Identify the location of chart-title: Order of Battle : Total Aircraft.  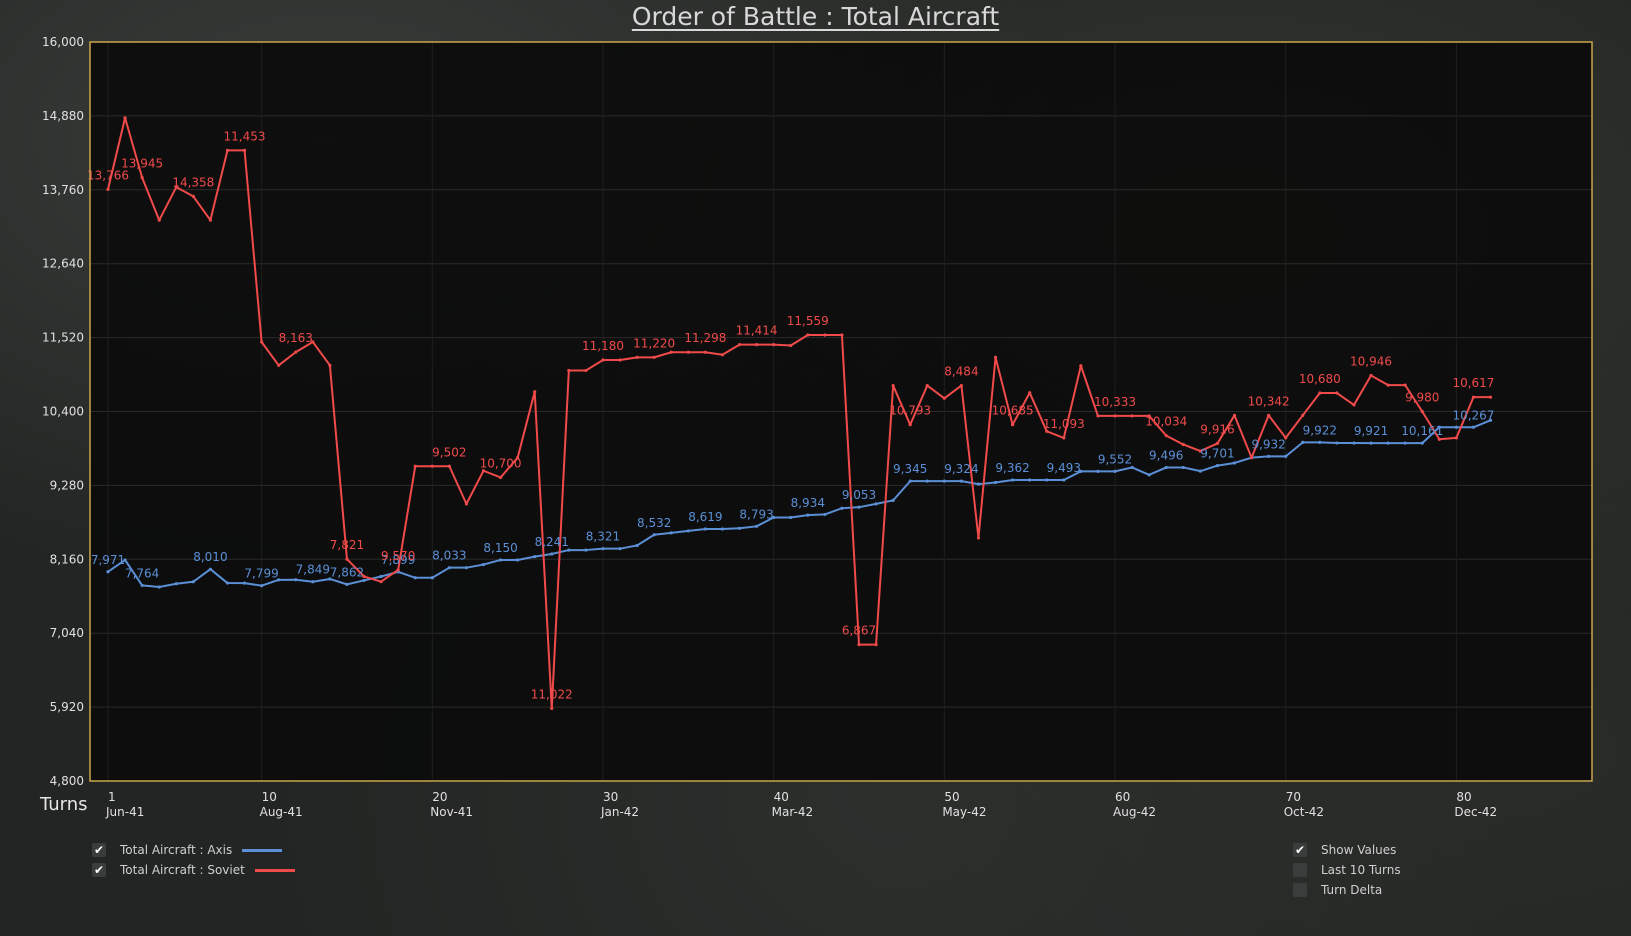
(815, 16).